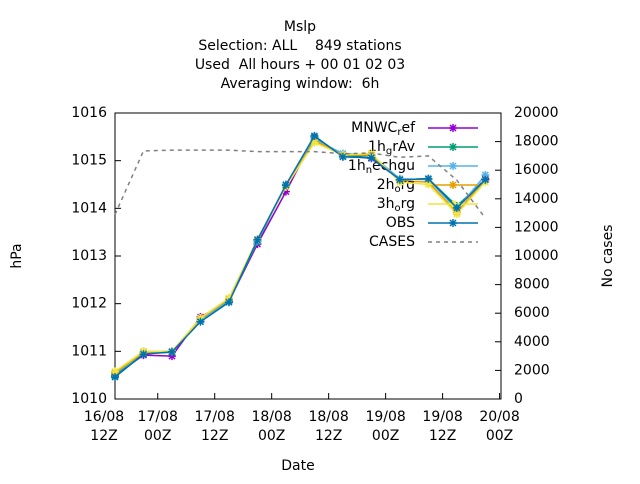  What do you see at coordinates (383, 129) in the screenshot?
I see `legend-label: MNWCref` at bounding box center [383, 129].